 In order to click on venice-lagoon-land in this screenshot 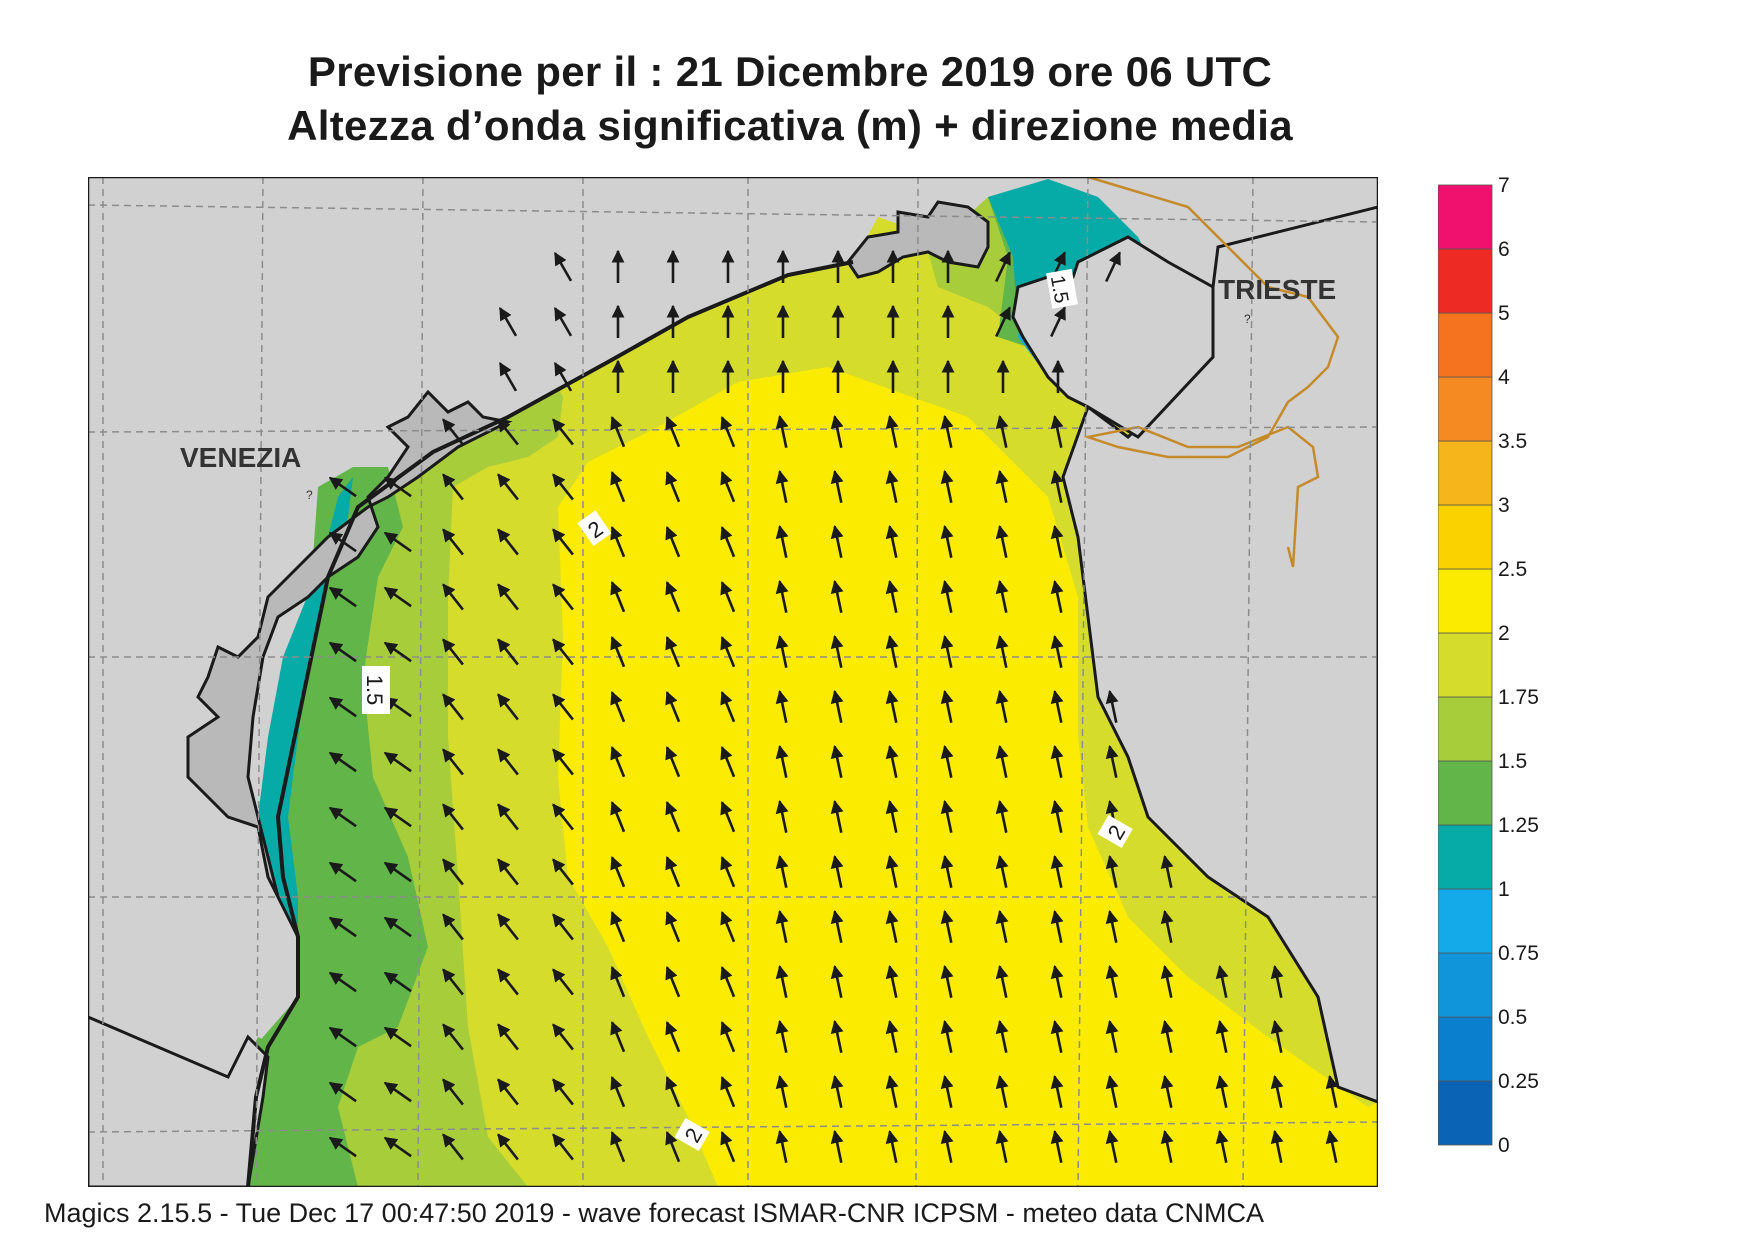, I will do `click(349, 663)`.